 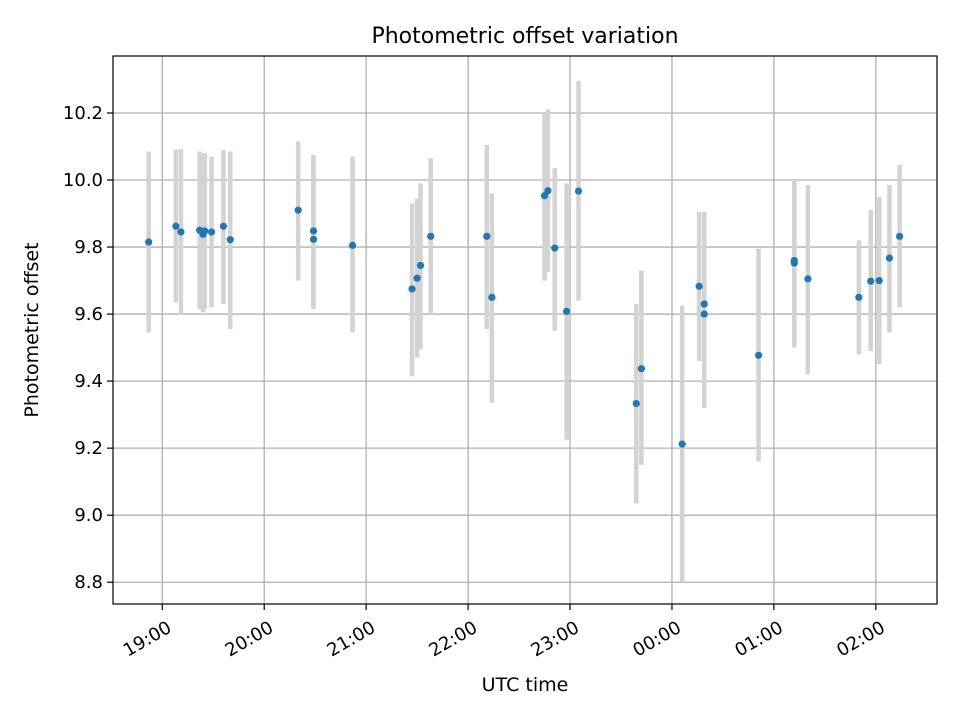 What do you see at coordinates (88, 381) in the screenshot?
I see `y-tick-label: 9.4` at bounding box center [88, 381].